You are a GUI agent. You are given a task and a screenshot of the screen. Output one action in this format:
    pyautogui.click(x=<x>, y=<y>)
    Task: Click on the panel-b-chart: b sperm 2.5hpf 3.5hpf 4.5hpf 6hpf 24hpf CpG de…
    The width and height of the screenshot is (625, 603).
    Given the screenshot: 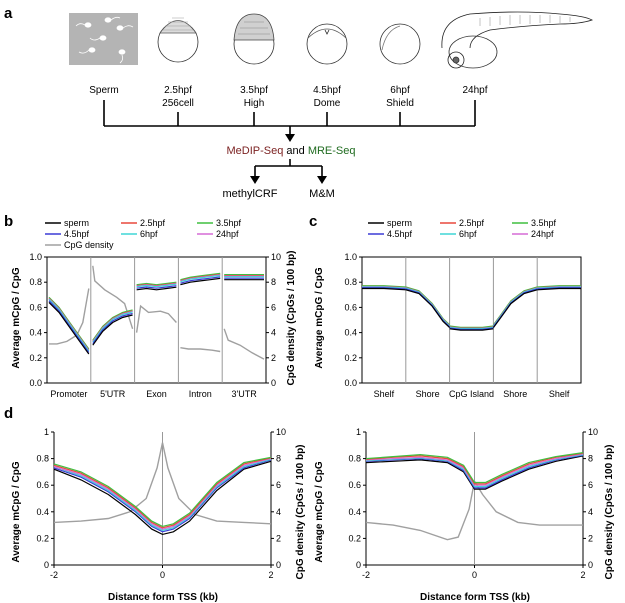 What is the action you would take?
    pyautogui.click(x=150, y=306)
    